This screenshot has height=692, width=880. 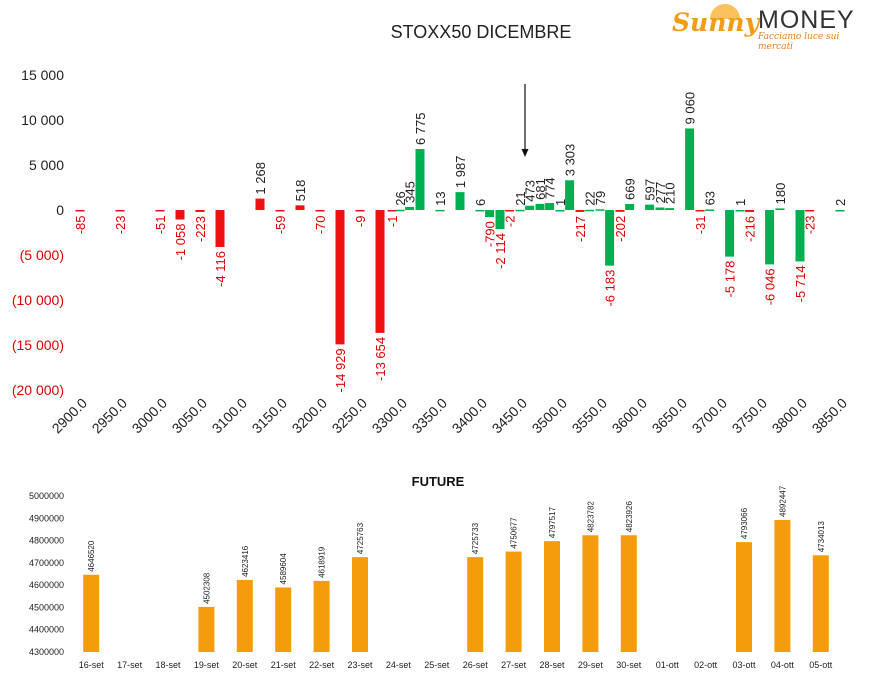 What do you see at coordinates (744, 665) in the screenshot?
I see `x-tick-label: 03-ott` at bounding box center [744, 665].